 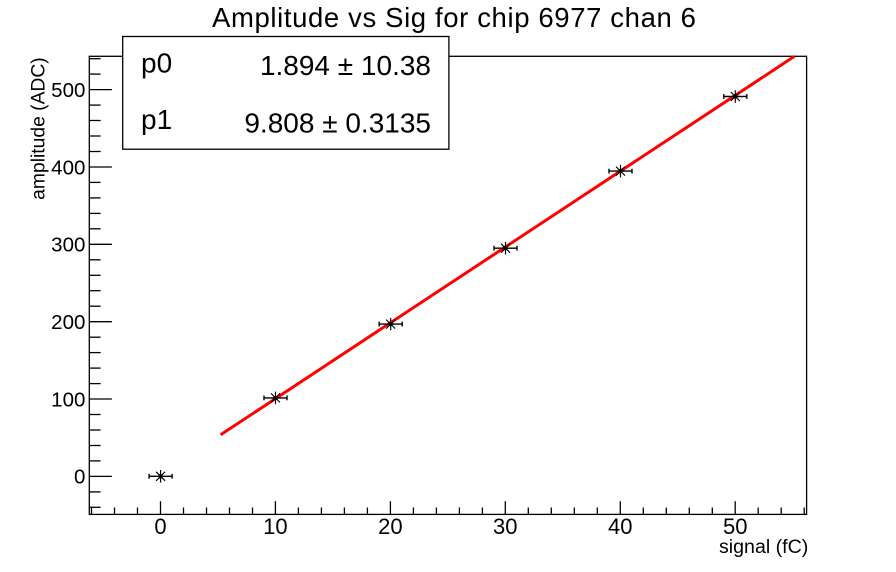 I want to click on svg-text: 30, so click(x=505, y=526).